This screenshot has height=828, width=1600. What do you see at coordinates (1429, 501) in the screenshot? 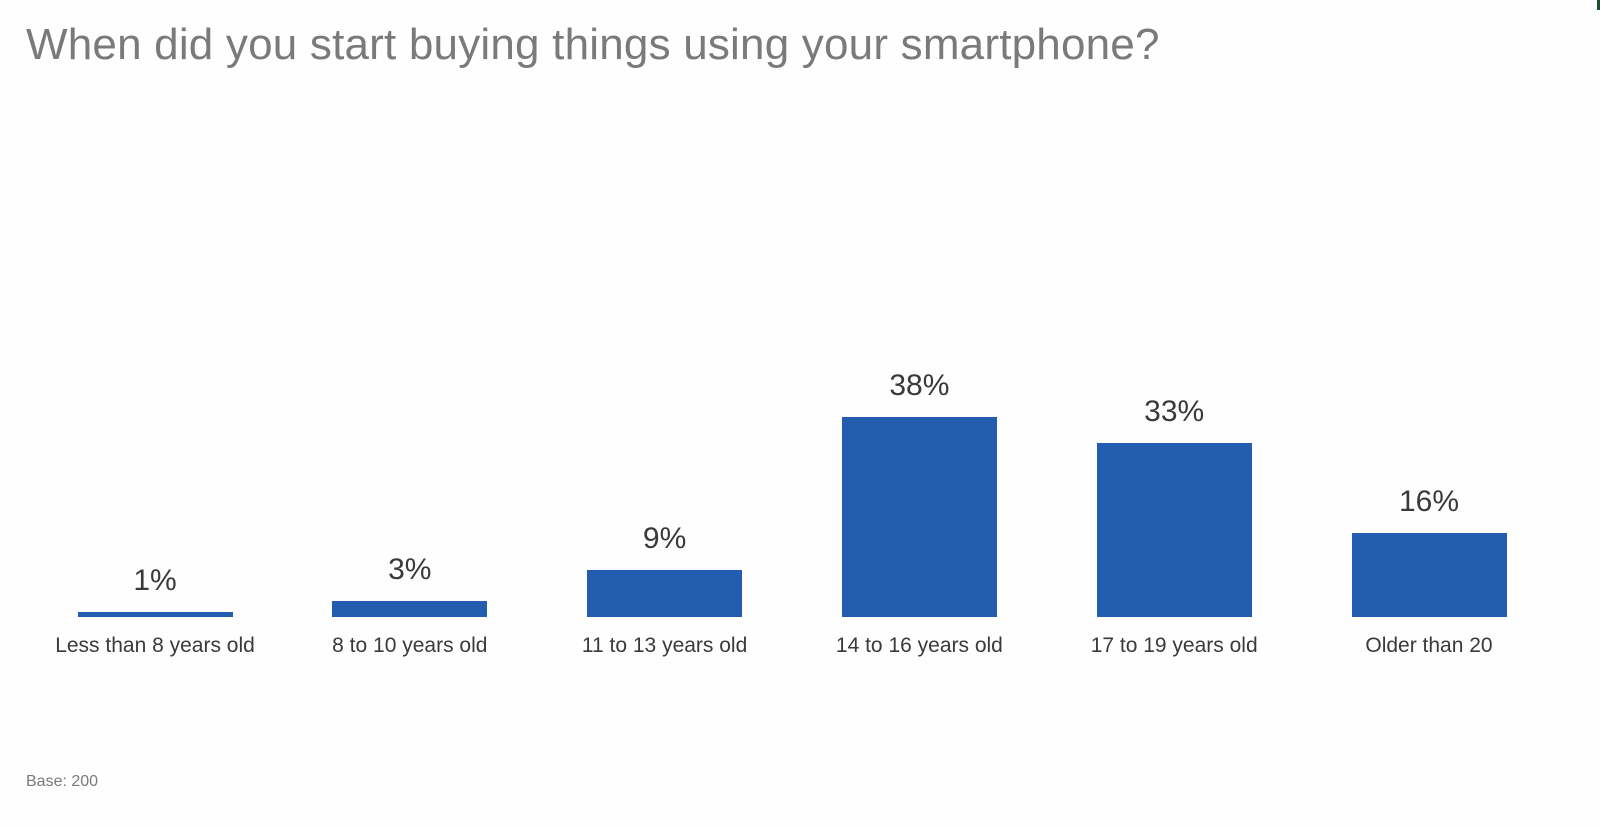
I see `value-label: 16%` at bounding box center [1429, 501].